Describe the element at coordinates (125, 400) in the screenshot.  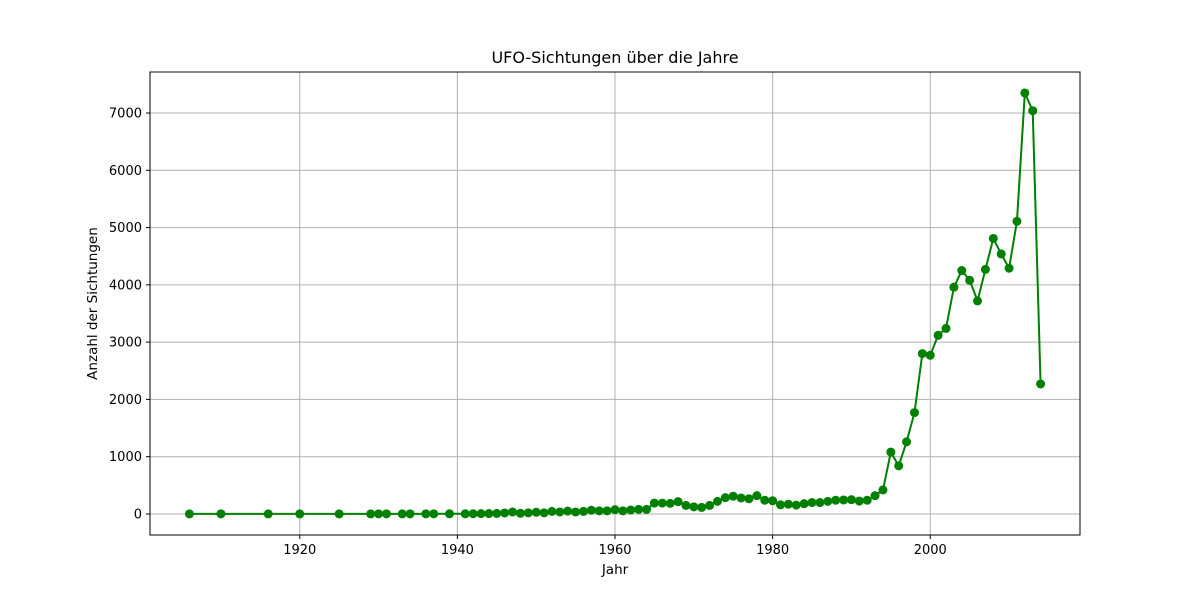
I see `y-tick-label: 2000` at that location.